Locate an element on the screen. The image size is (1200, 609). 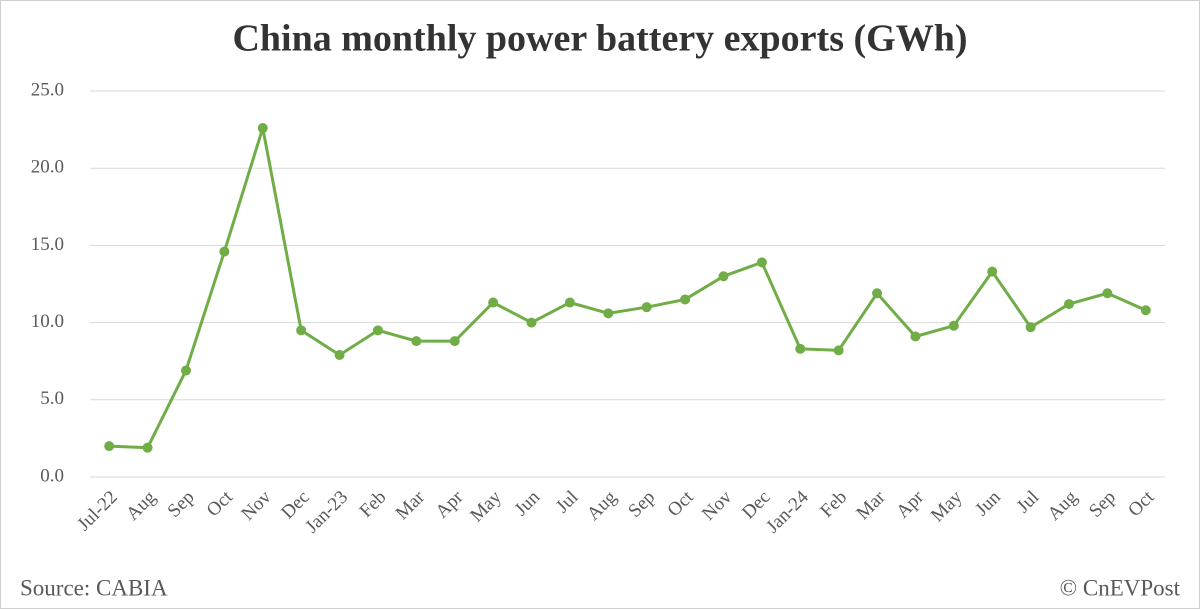
y-tick-label: 15.0 is located at coordinates (47, 244).